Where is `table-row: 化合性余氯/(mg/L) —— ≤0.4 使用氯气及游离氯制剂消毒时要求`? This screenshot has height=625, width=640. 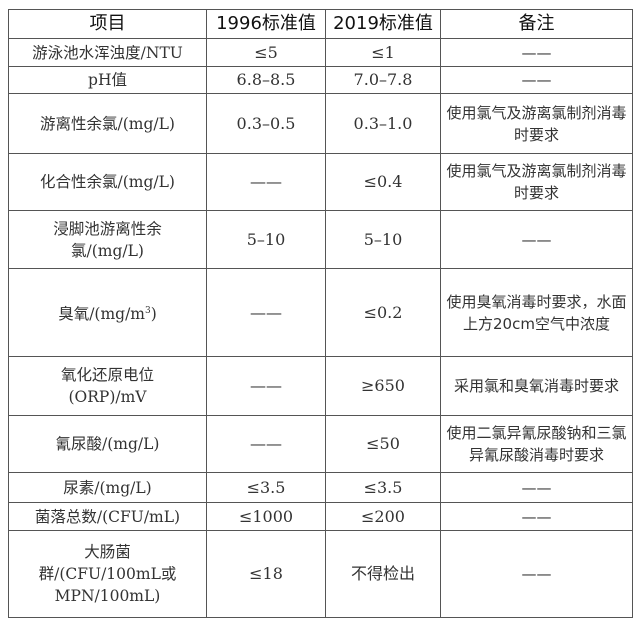
table-row: 化合性余氯/(mg/L) —— ≤0.4 使用氯气及游离氯制剂消毒时要求 is located at coordinates (320, 182).